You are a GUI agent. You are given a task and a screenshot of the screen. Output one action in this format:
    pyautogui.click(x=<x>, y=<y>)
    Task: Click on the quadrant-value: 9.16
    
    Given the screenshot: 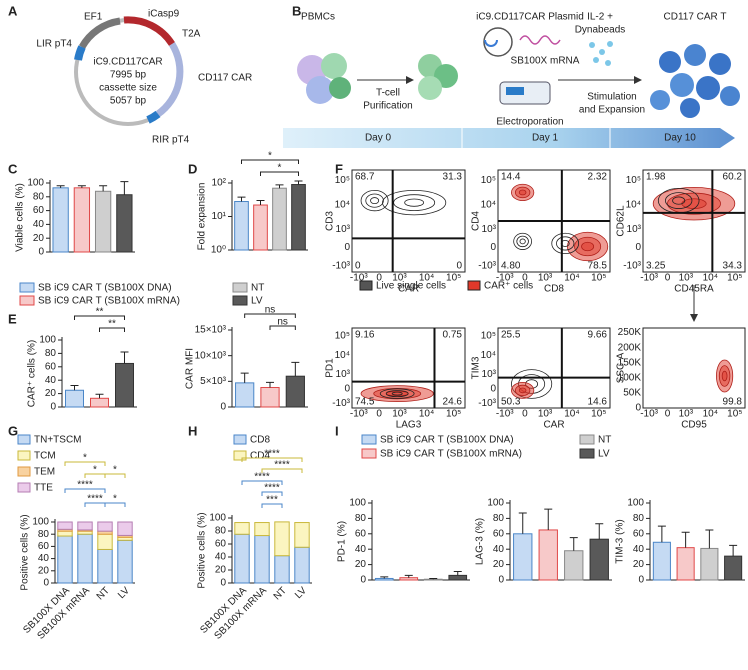 What is the action you would take?
    pyautogui.click(x=365, y=335)
    